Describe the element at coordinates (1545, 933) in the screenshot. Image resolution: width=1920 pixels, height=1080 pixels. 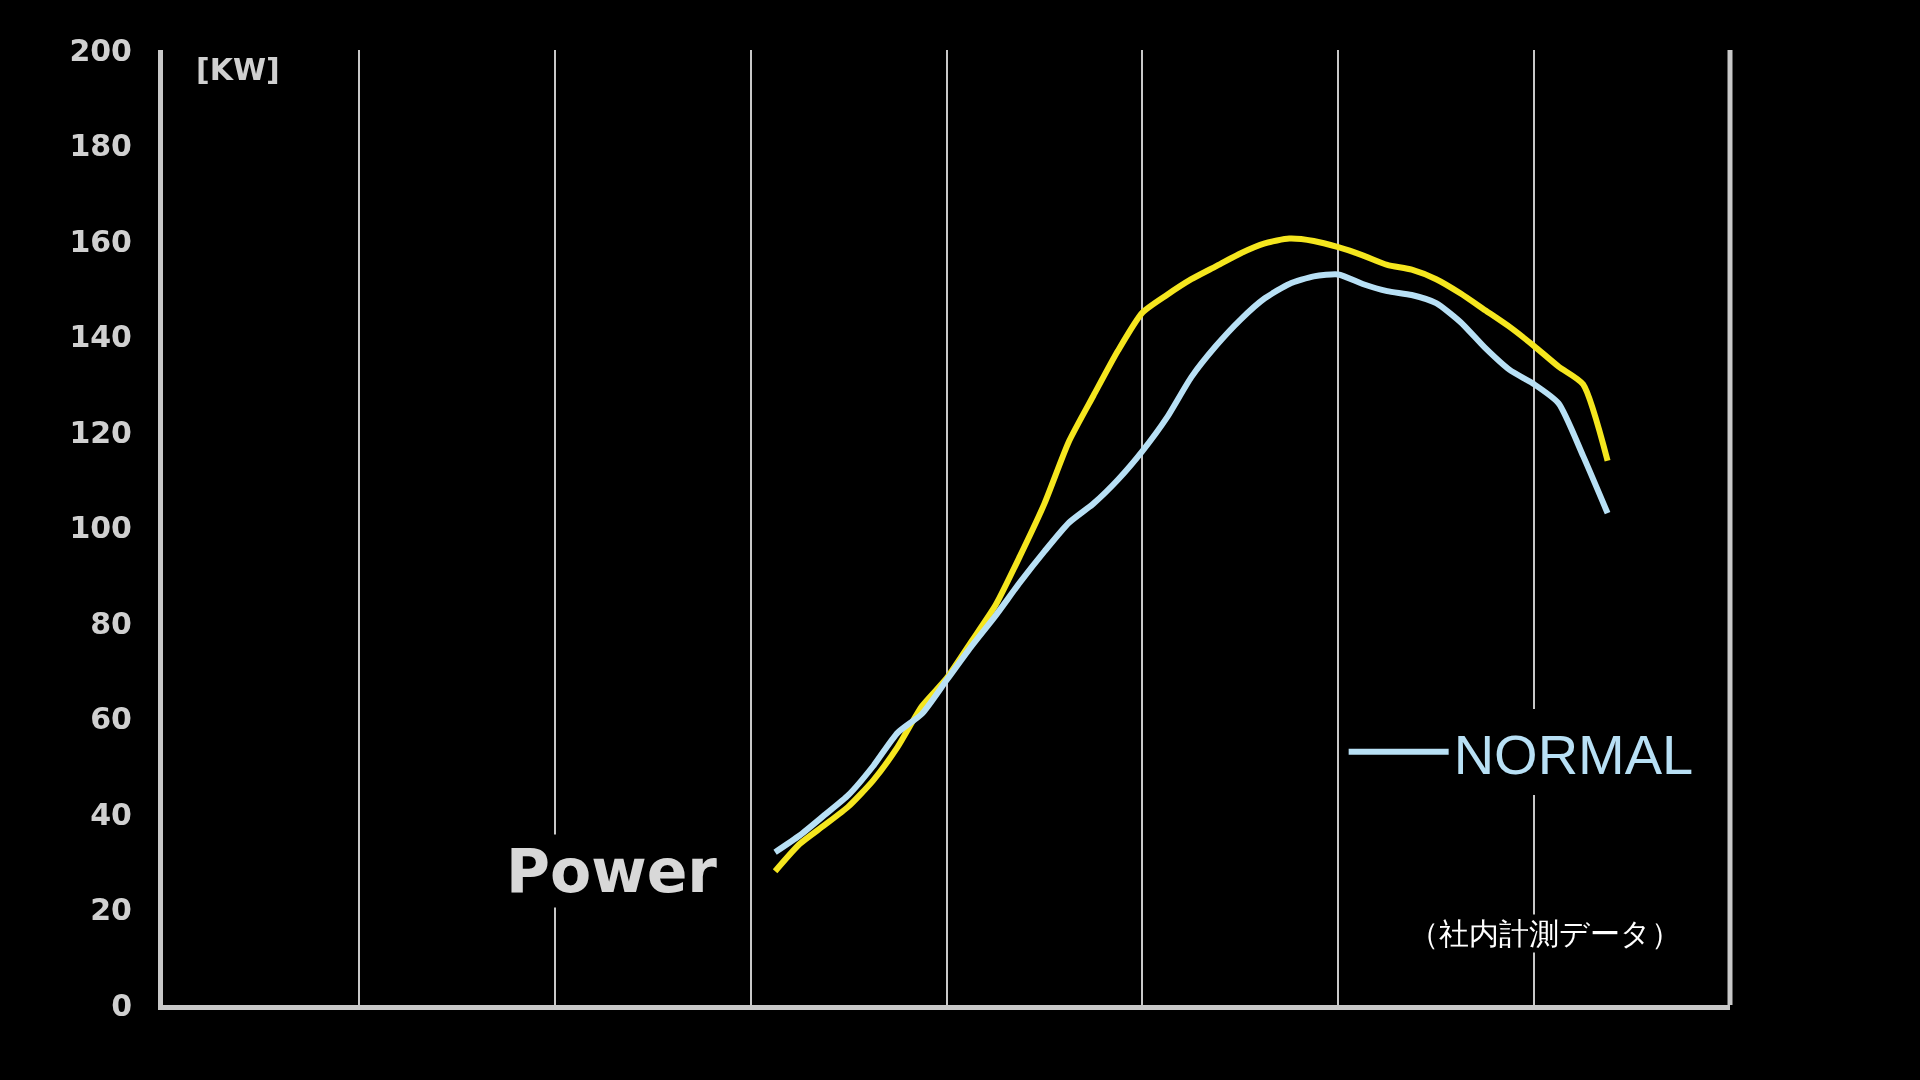
I see `annotation: （社内計測データ）` at that location.